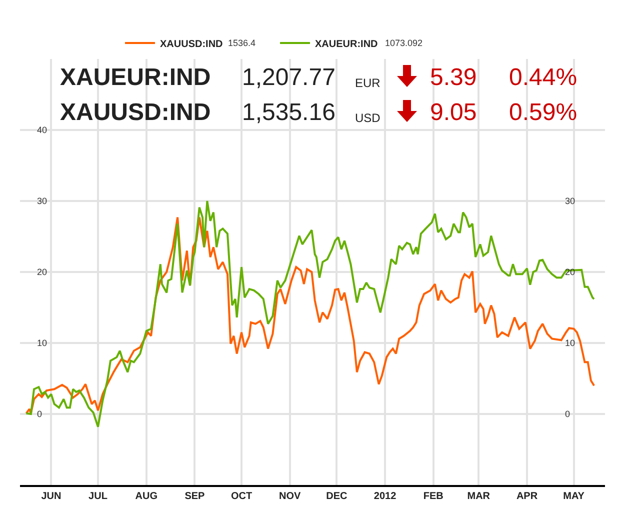 This screenshot has width=625, height=516. What do you see at coordinates (543, 77) in the screenshot?
I see `annotation: 0.44%` at bounding box center [543, 77].